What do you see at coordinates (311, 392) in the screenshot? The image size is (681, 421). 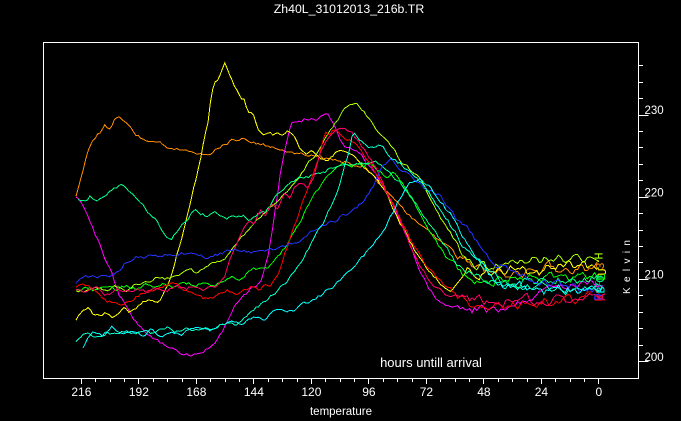 I see `svg-text: 120` at bounding box center [311, 392].